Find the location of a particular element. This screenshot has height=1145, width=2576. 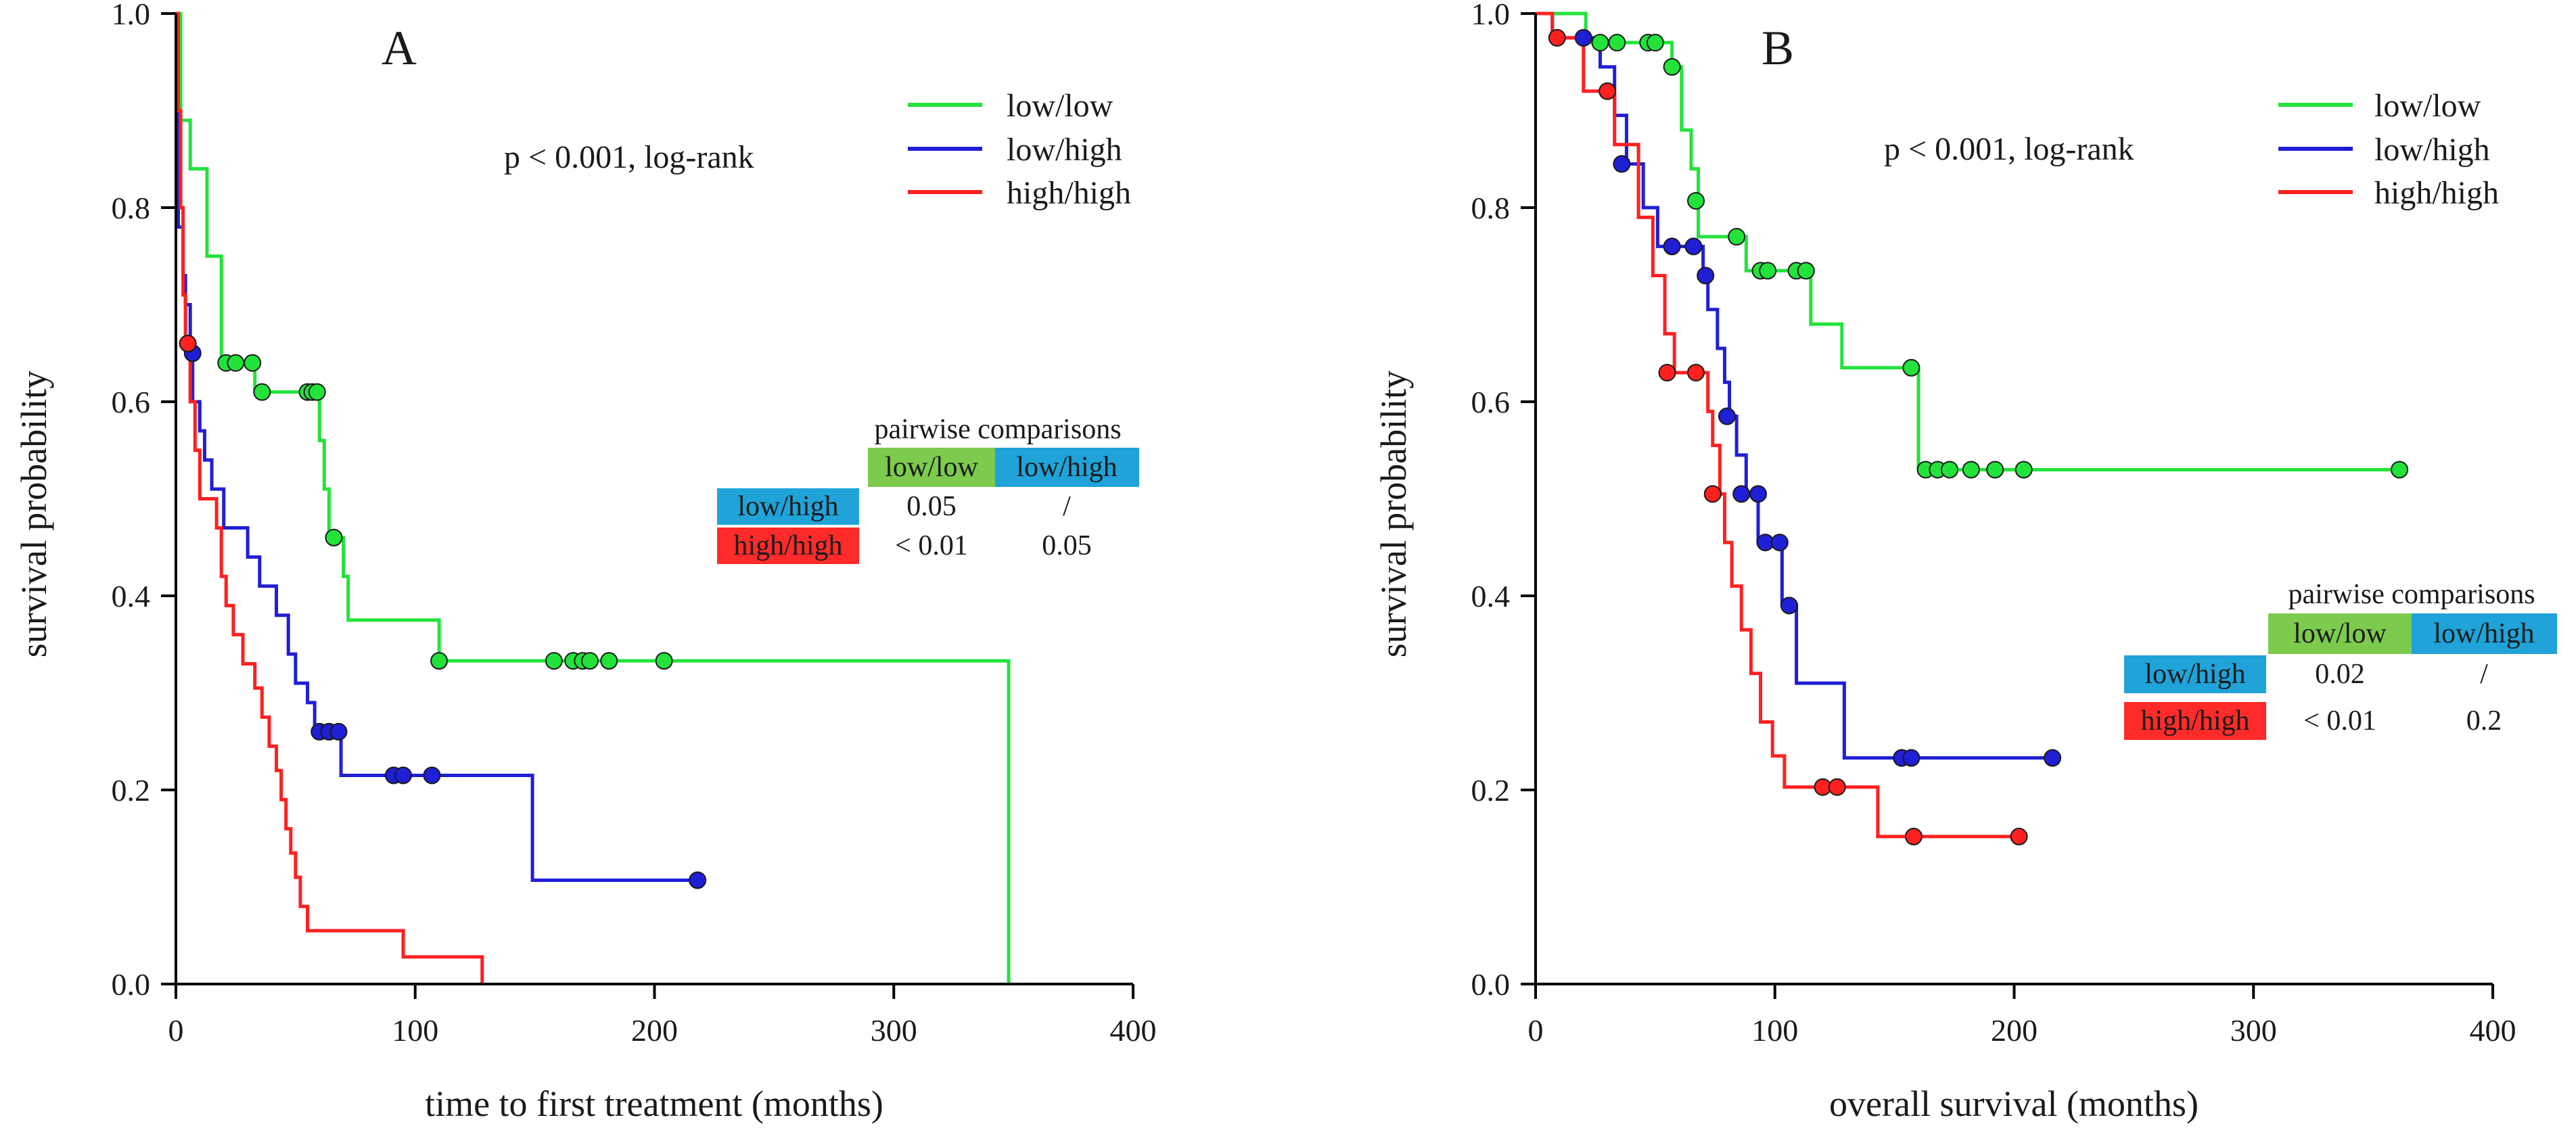

panel-a-y-tick-label: 0.2 is located at coordinates (131, 791).